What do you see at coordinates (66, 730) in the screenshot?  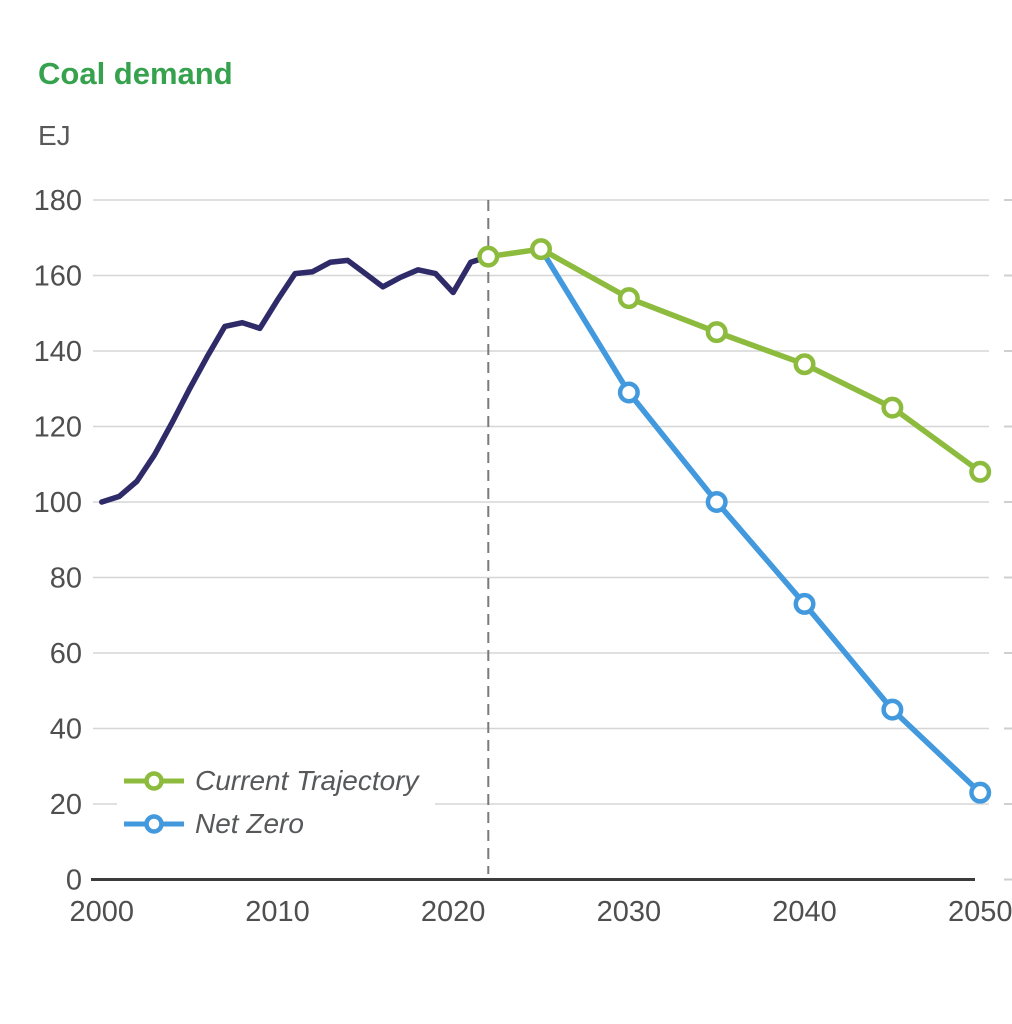 I see `y-axis-tick-label: 40` at bounding box center [66, 730].